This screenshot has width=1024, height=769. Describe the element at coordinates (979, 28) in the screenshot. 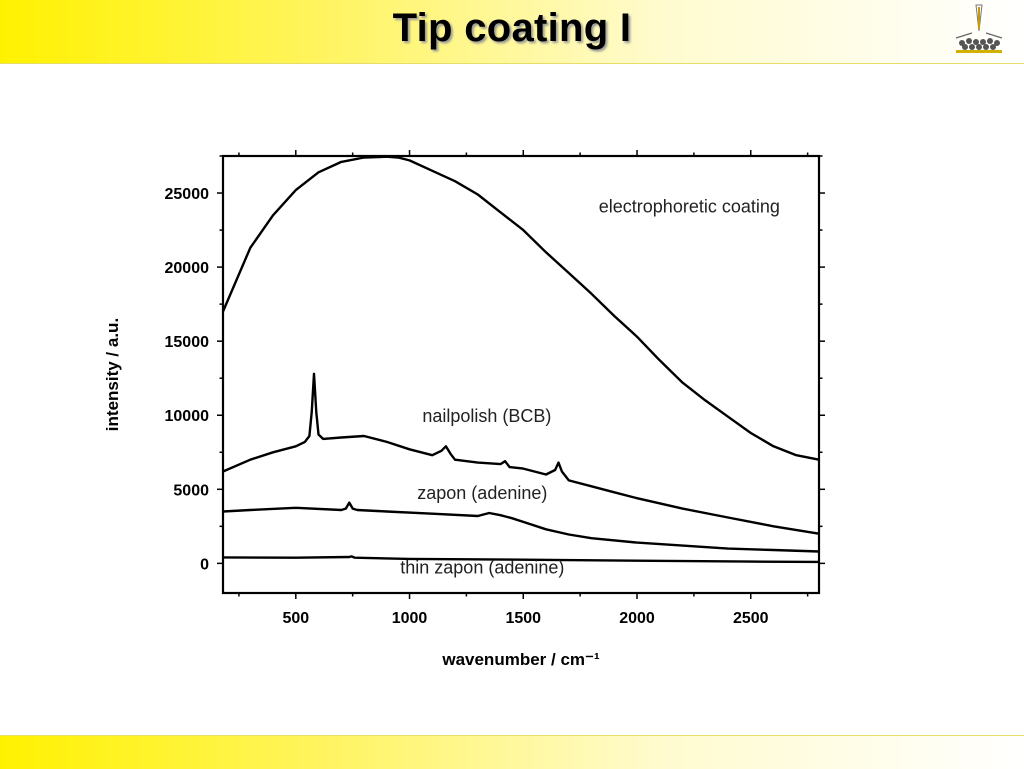

I see `stm-tip-logo-icon` at that location.